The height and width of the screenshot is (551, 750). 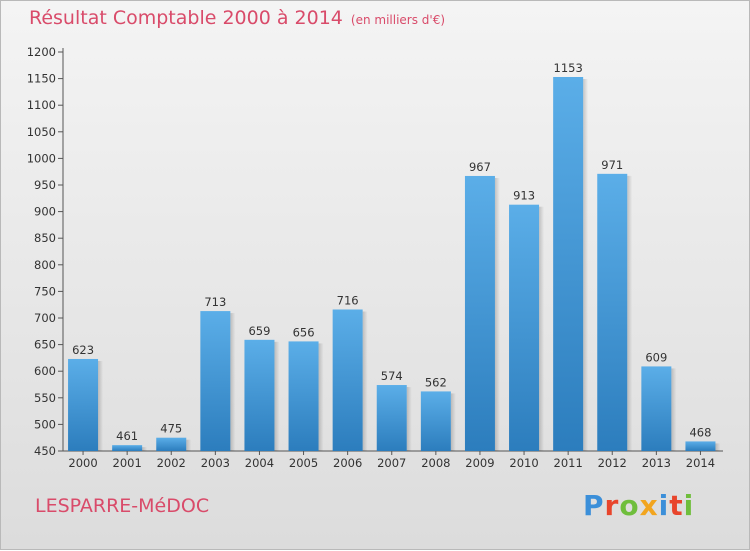 I want to click on x-tick-label: 2002, so click(x=171, y=463).